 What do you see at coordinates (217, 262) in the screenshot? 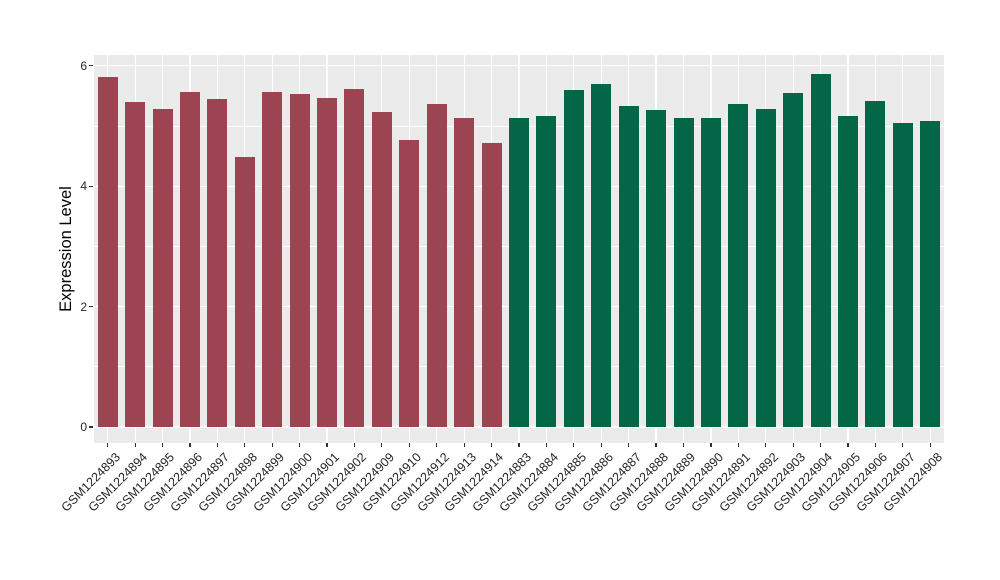
I see `bar-GSM1224897` at bounding box center [217, 262].